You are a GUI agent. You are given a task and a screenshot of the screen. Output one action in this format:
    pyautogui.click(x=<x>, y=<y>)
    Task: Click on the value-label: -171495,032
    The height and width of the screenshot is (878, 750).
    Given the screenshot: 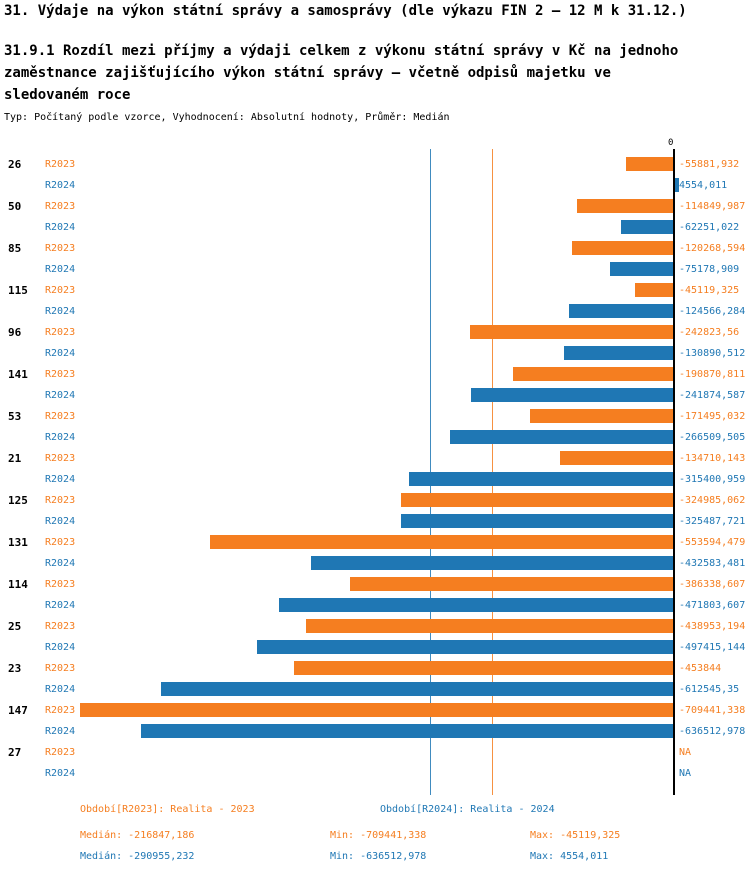 What is the action you would take?
    pyautogui.click(x=712, y=416)
    